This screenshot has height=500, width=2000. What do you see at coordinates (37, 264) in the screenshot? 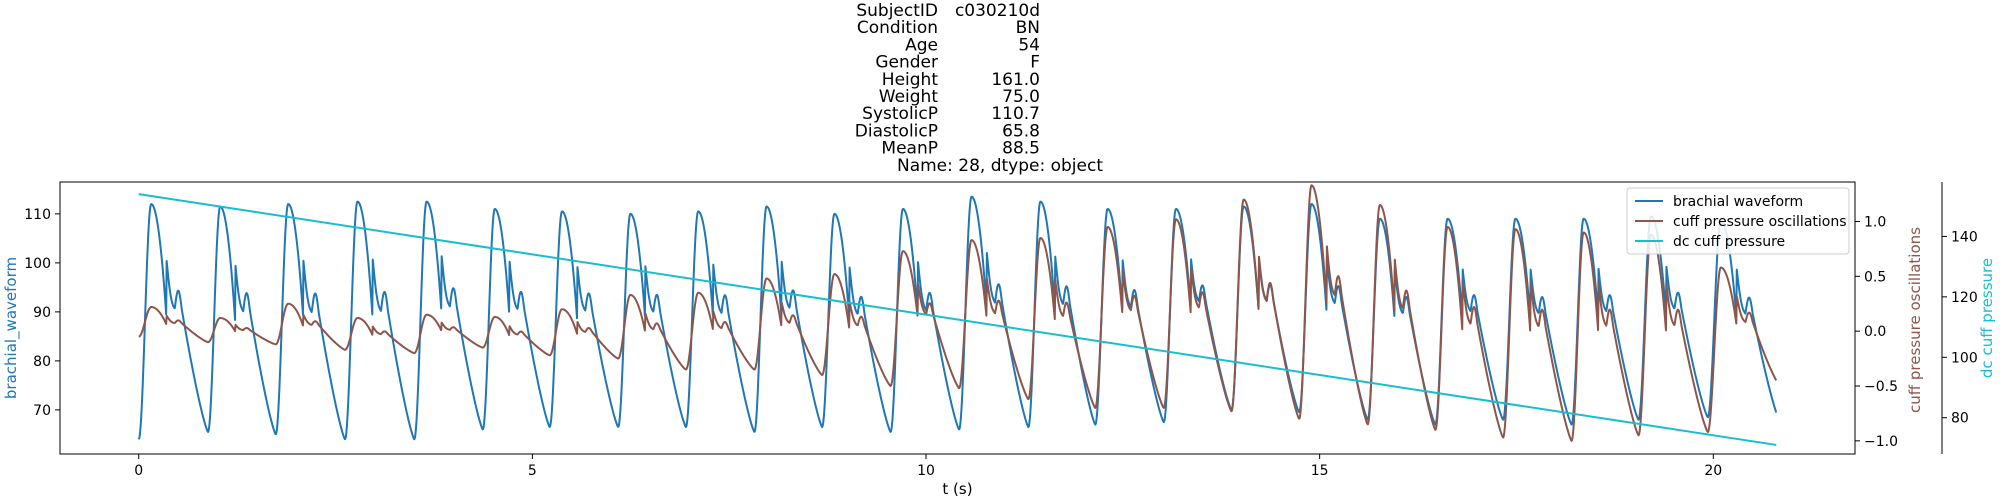
I see `y-left-tick-label: 100` at bounding box center [37, 264].